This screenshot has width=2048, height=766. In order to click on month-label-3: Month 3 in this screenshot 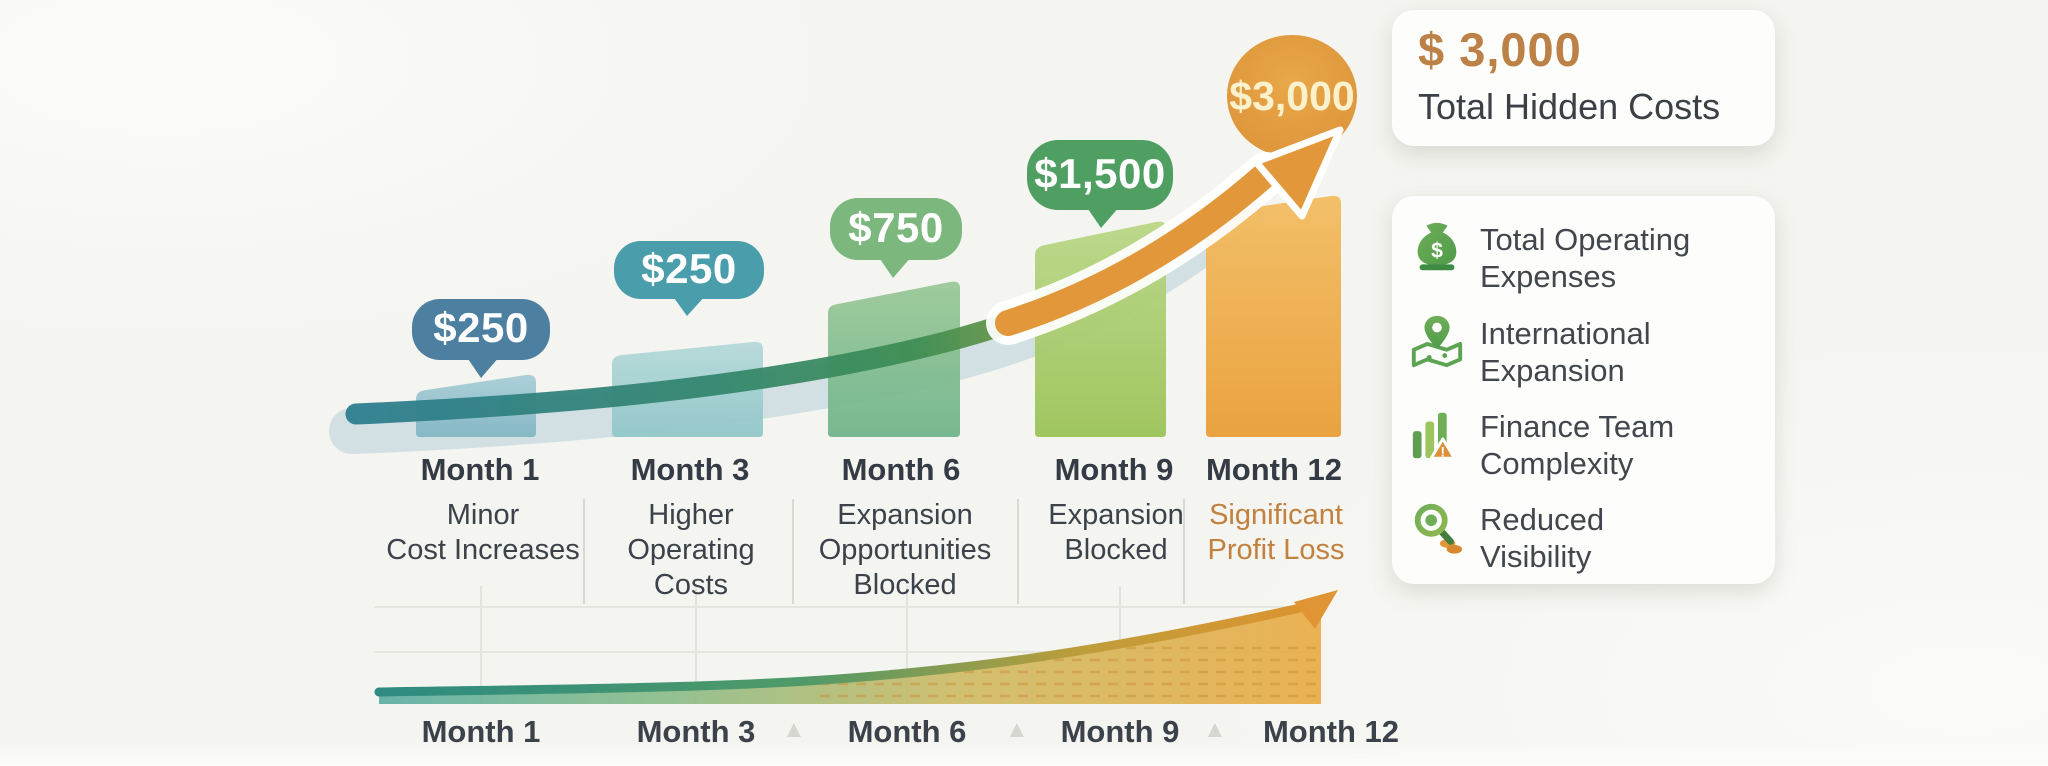, I will do `click(690, 469)`.